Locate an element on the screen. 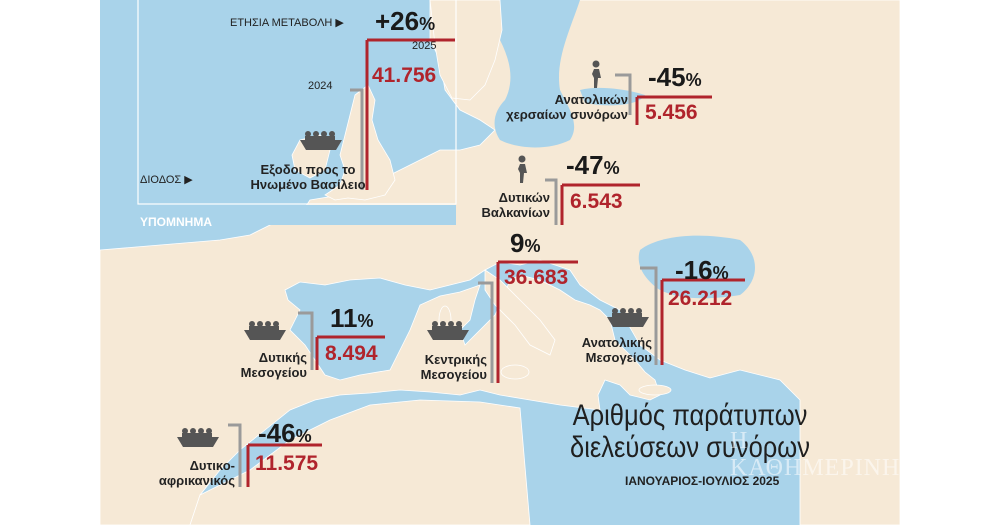 The height and width of the screenshot is (525, 1000). legend-year-2025: 2025 is located at coordinates (424, 46).